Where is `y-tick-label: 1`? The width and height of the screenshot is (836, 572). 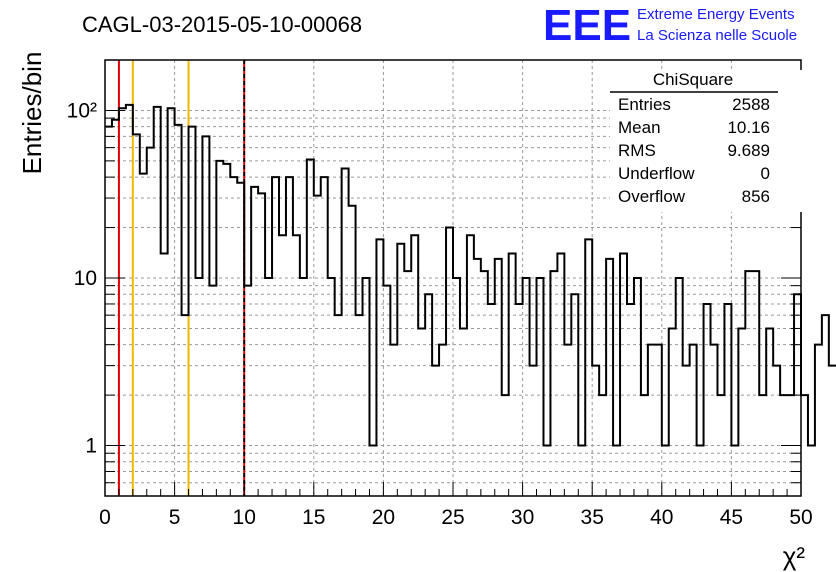
y-tick-label: 1 is located at coordinates (91, 446).